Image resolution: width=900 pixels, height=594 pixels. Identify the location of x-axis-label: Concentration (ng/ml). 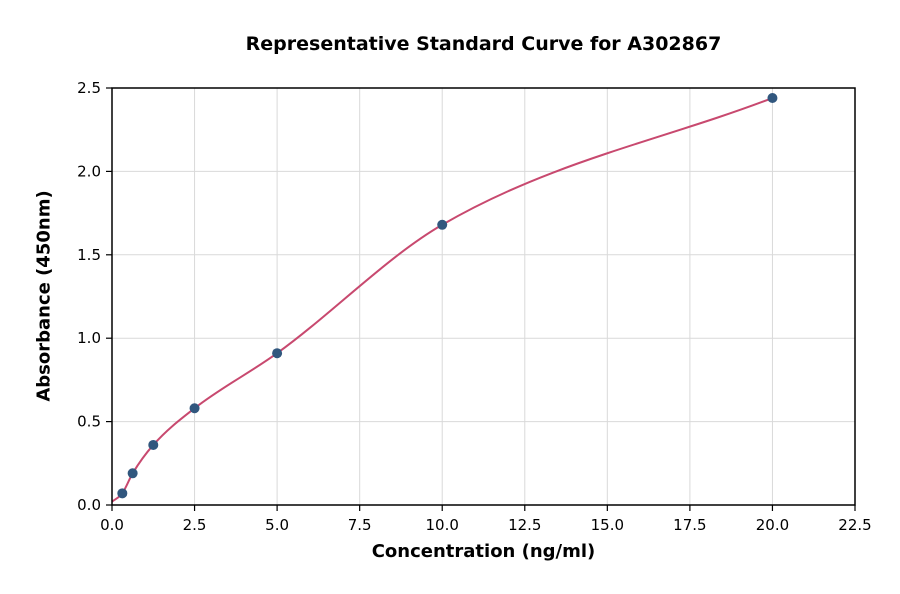
(483, 551).